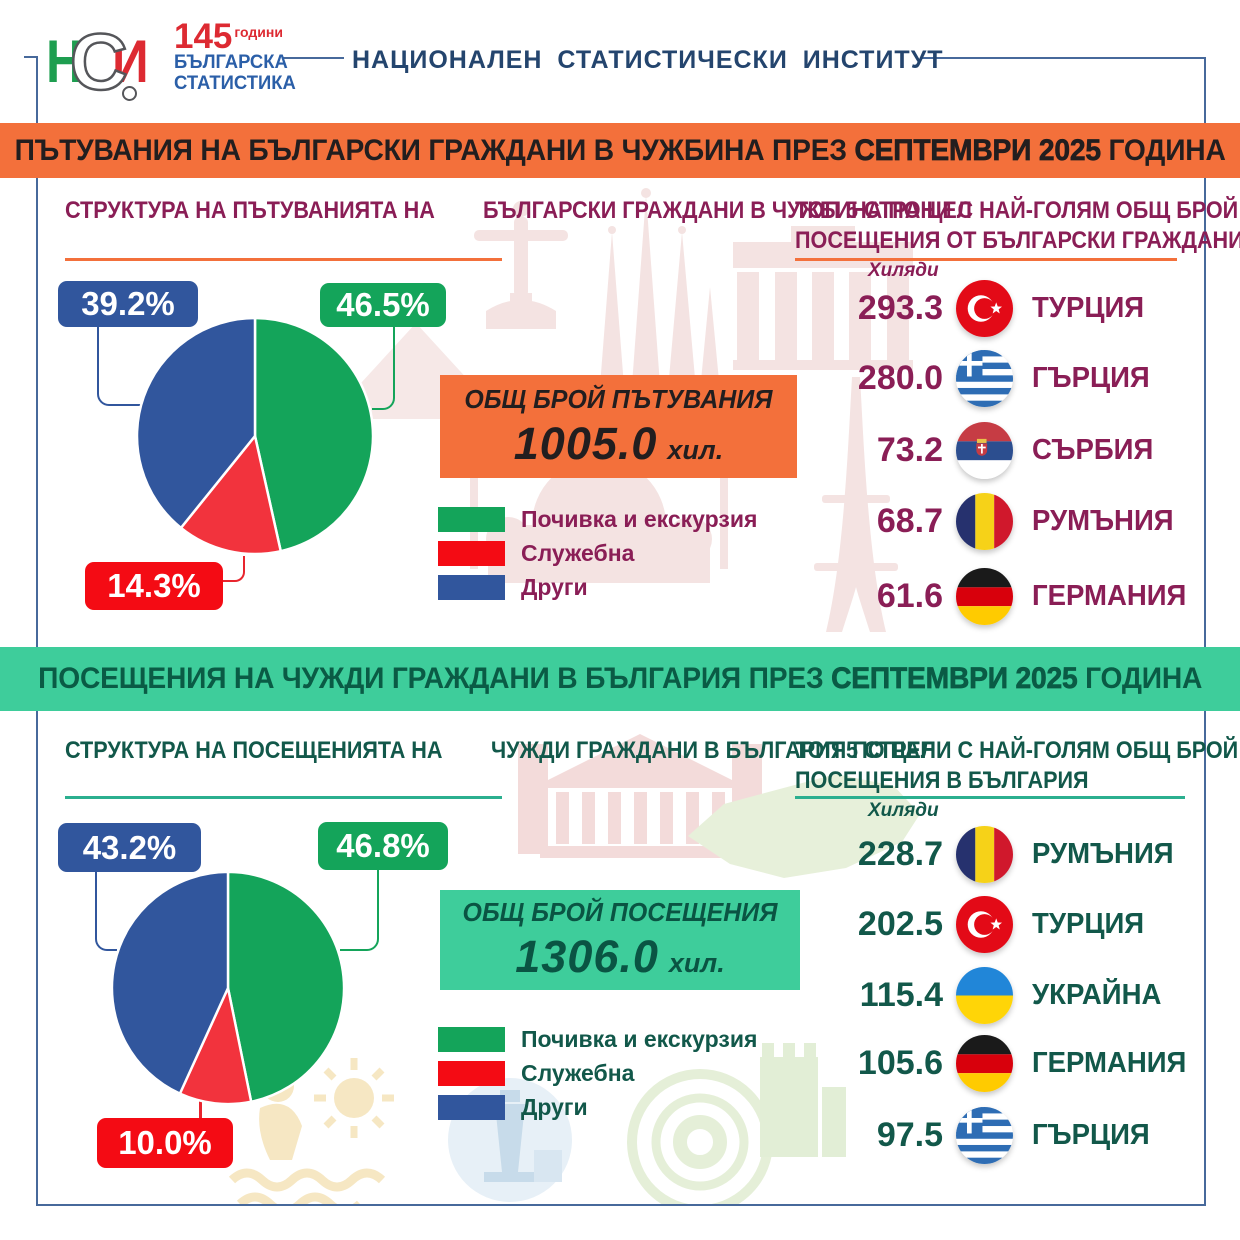  I want to click on visits-top5-underline, so click(990, 797).